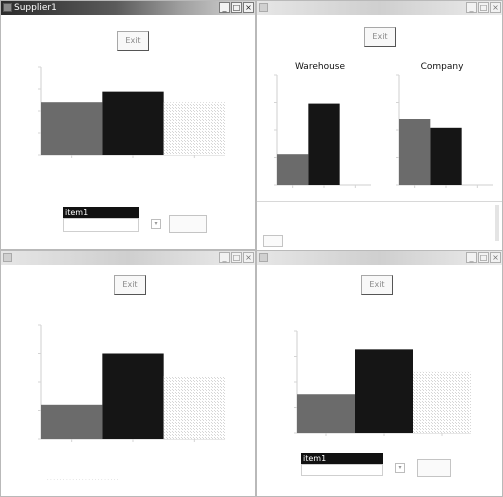  I want to click on warehouse-chart: Warehouse, so click(322, 125).